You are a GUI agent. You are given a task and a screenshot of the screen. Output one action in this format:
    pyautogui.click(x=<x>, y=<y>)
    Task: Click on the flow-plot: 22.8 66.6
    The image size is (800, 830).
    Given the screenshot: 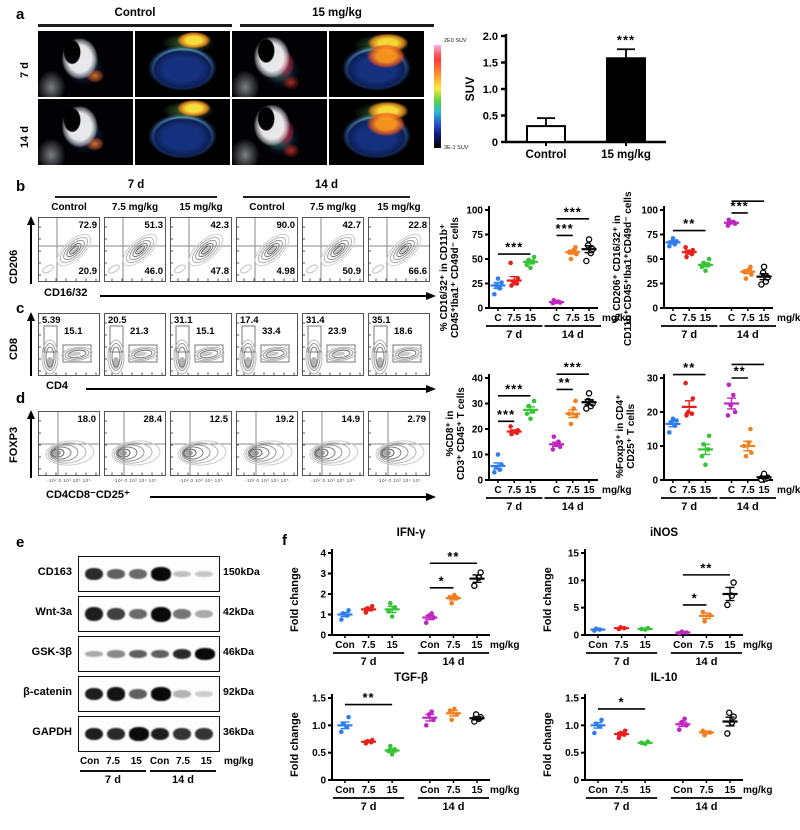 What is the action you would take?
    pyautogui.click(x=399, y=249)
    